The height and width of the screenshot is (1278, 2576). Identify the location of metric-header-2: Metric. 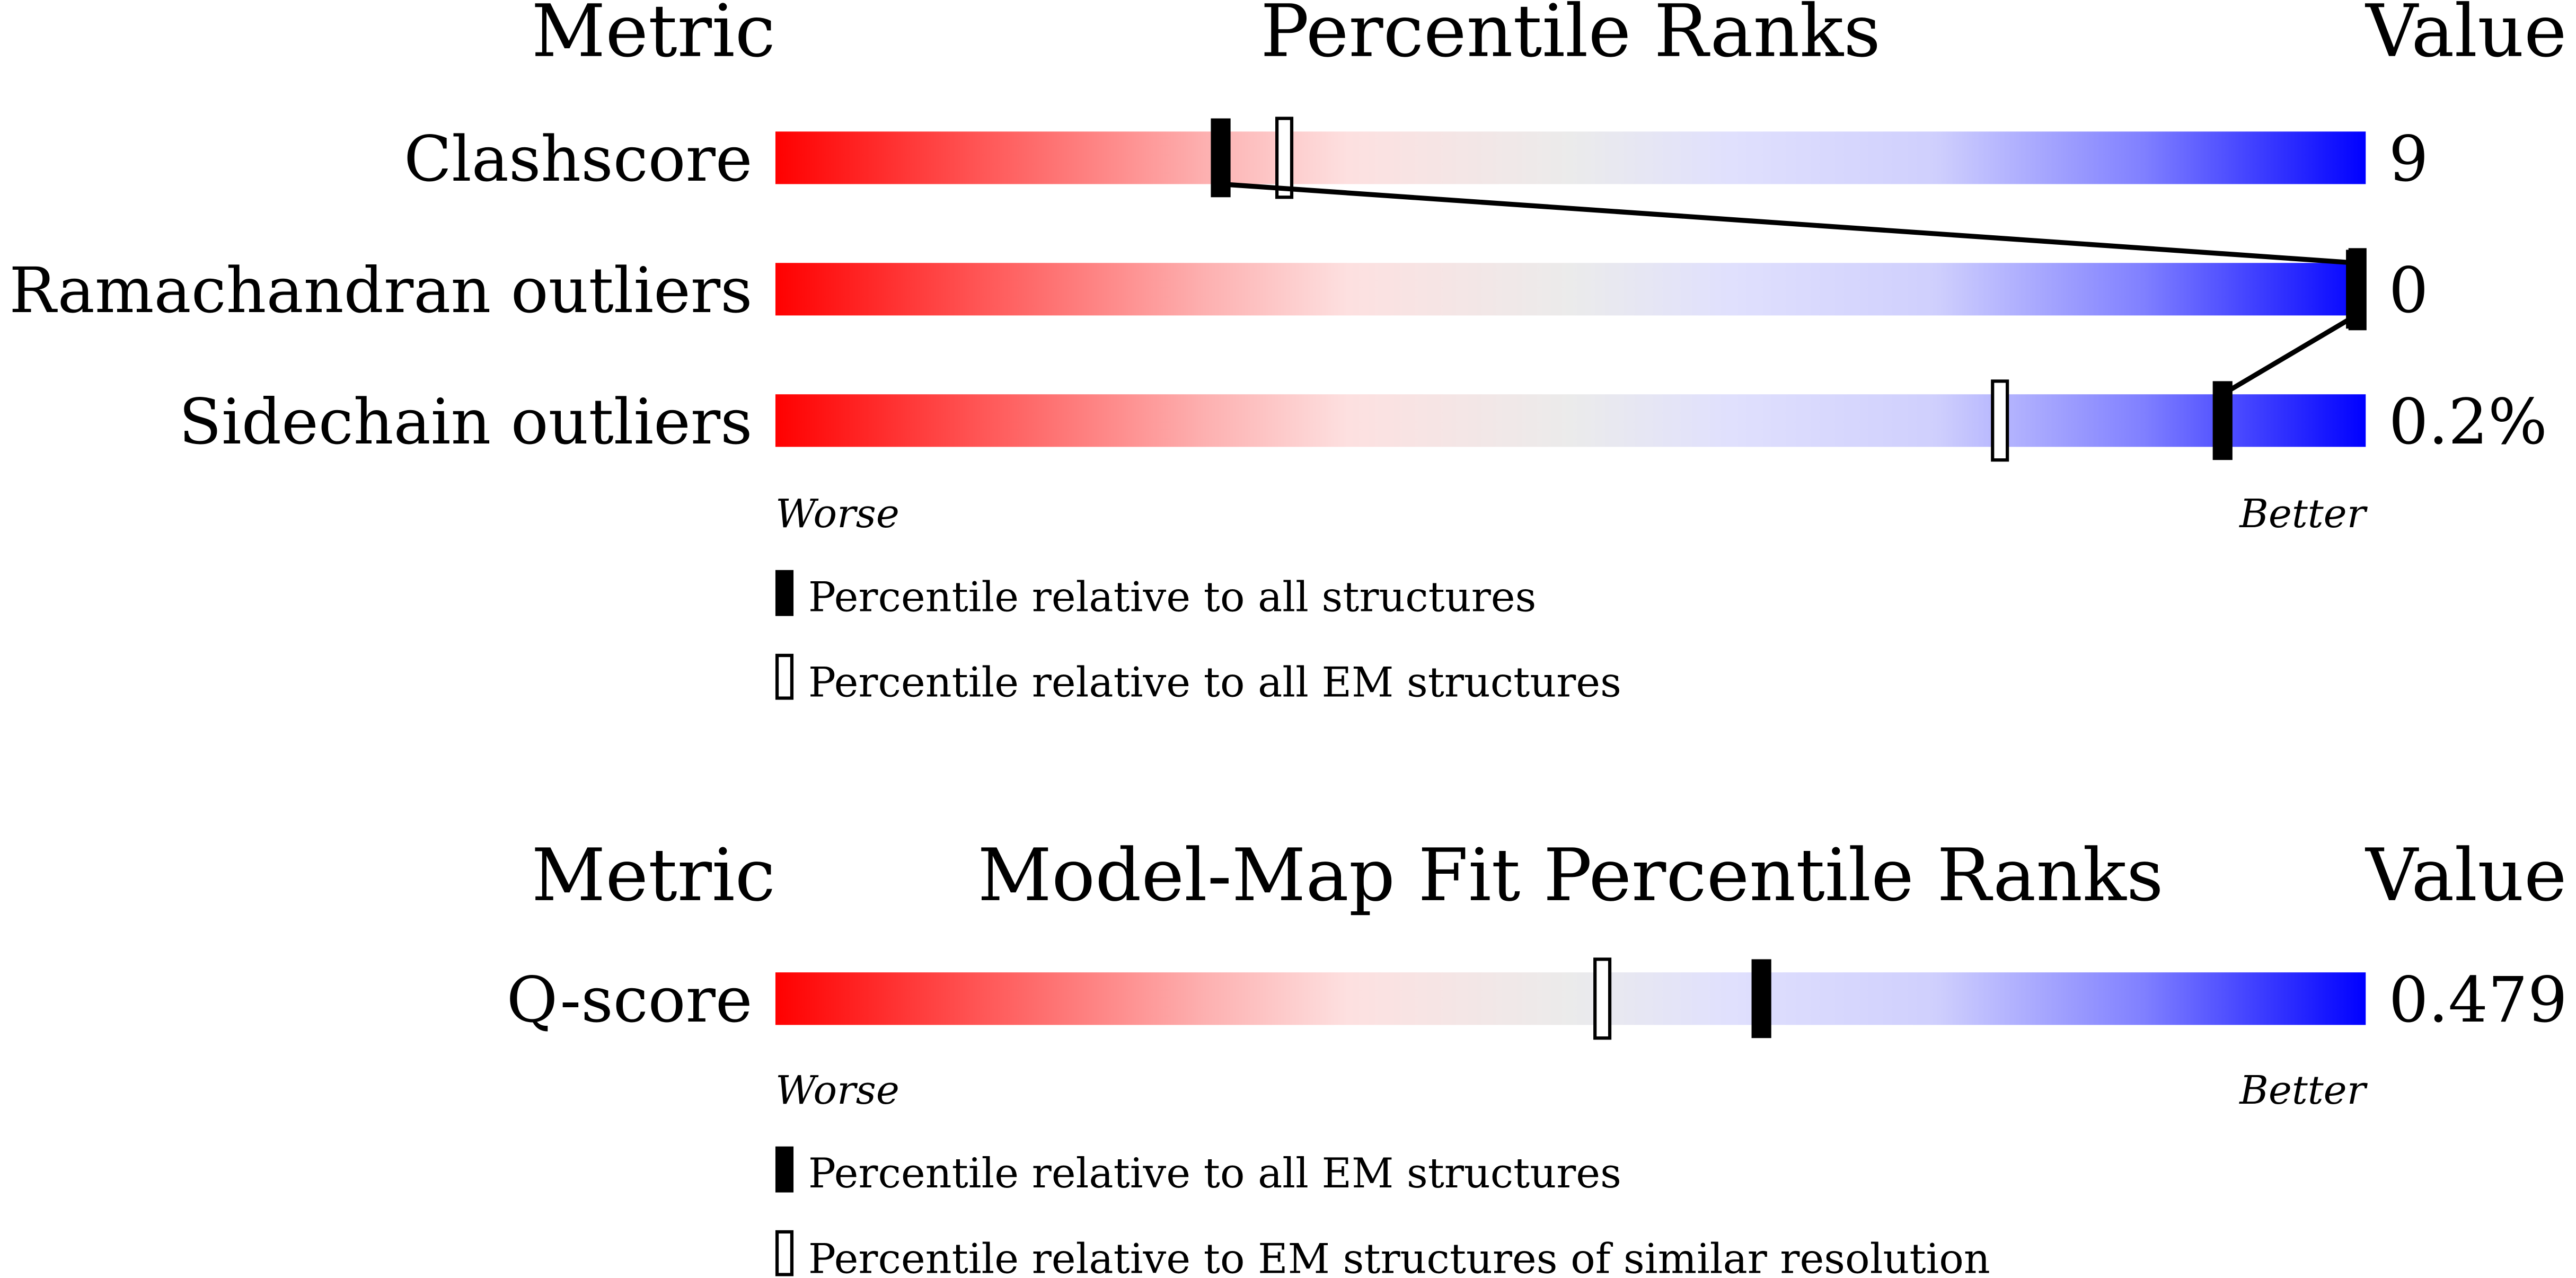
(653, 875).